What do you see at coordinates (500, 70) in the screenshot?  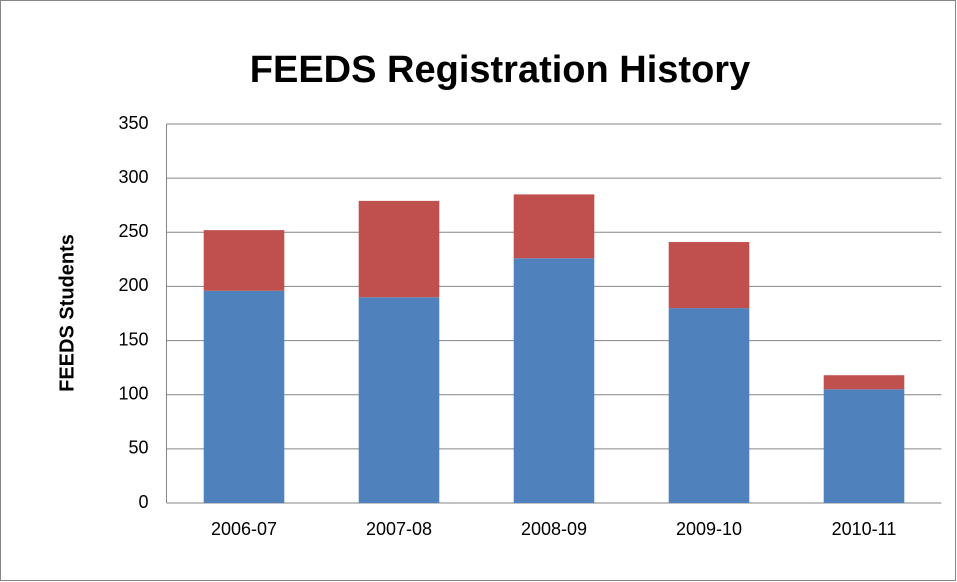 I see `chart-title: FEEDS Registration History` at bounding box center [500, 70].